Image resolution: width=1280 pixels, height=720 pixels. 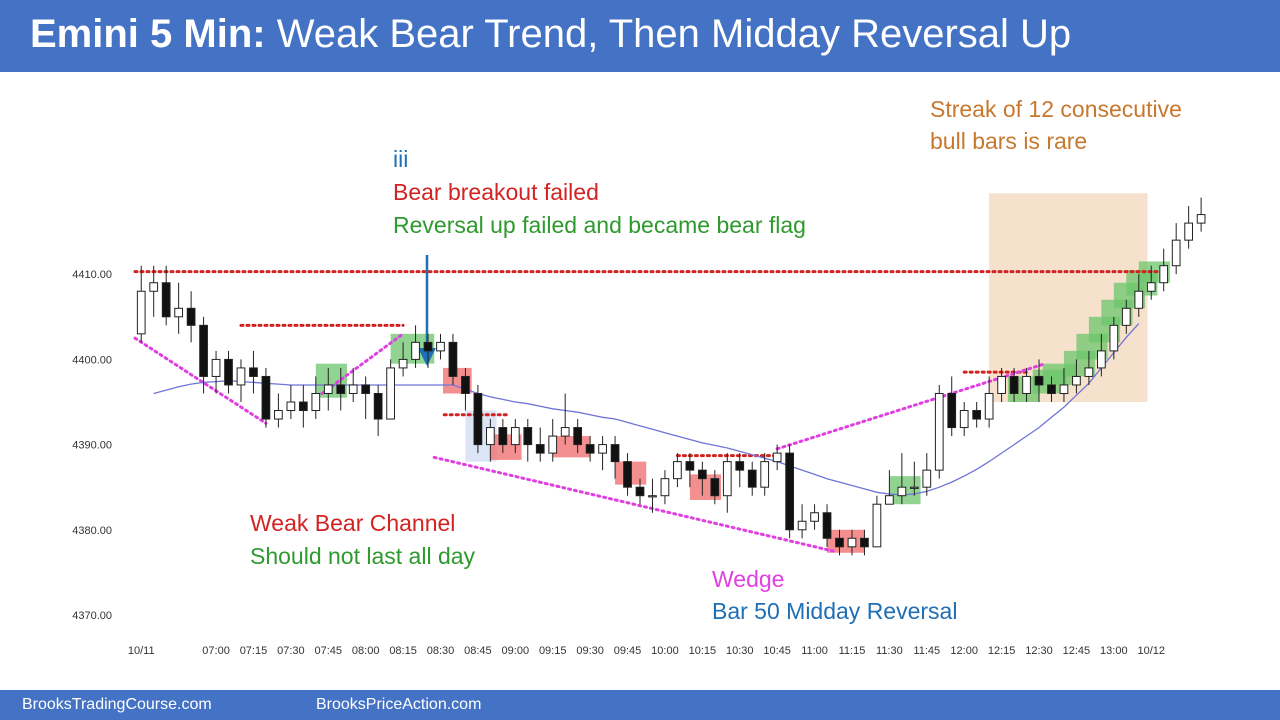 I want to click on x-tick-label-23: 12:30, so click(x=1039, y=651).